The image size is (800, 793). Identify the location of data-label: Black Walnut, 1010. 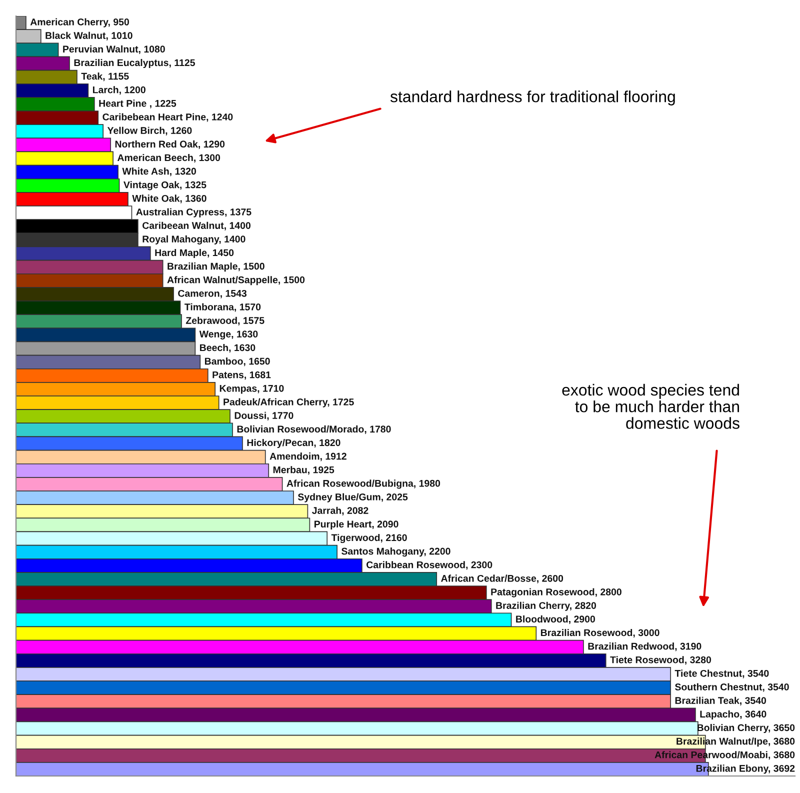
(89, 36).